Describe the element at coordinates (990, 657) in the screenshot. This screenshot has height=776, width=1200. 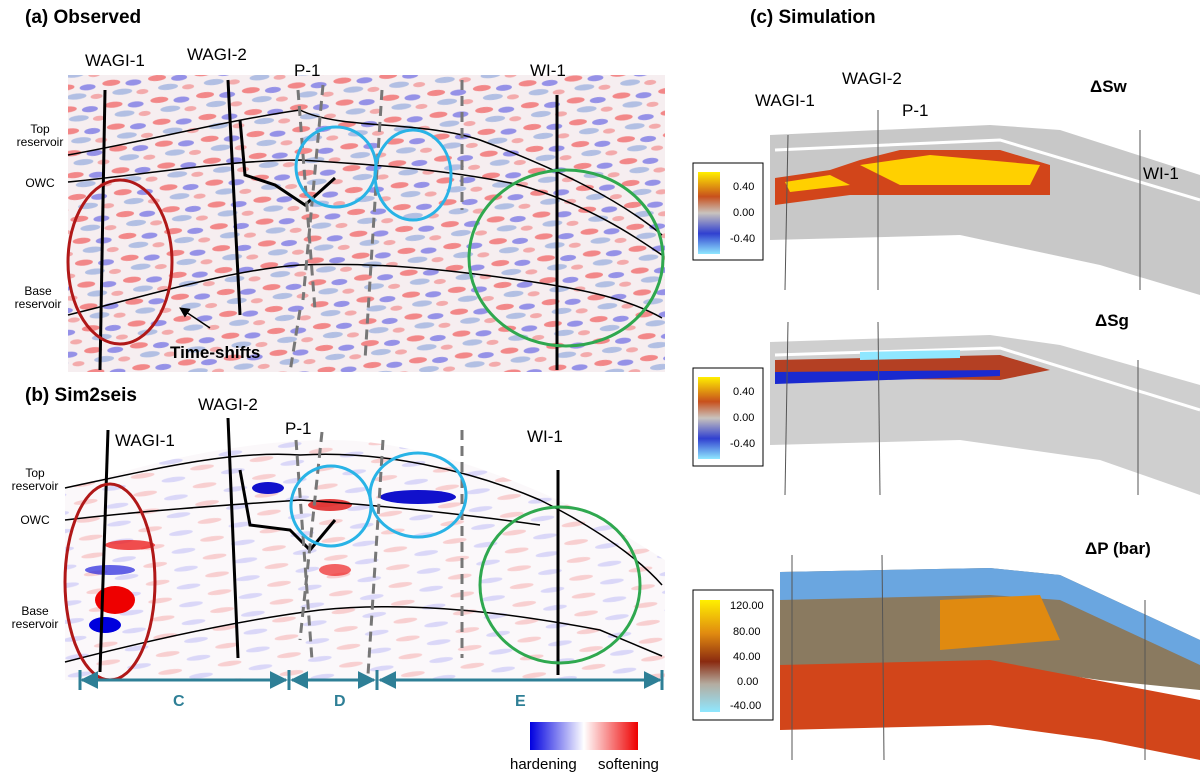
I see `sim-p` at that location.